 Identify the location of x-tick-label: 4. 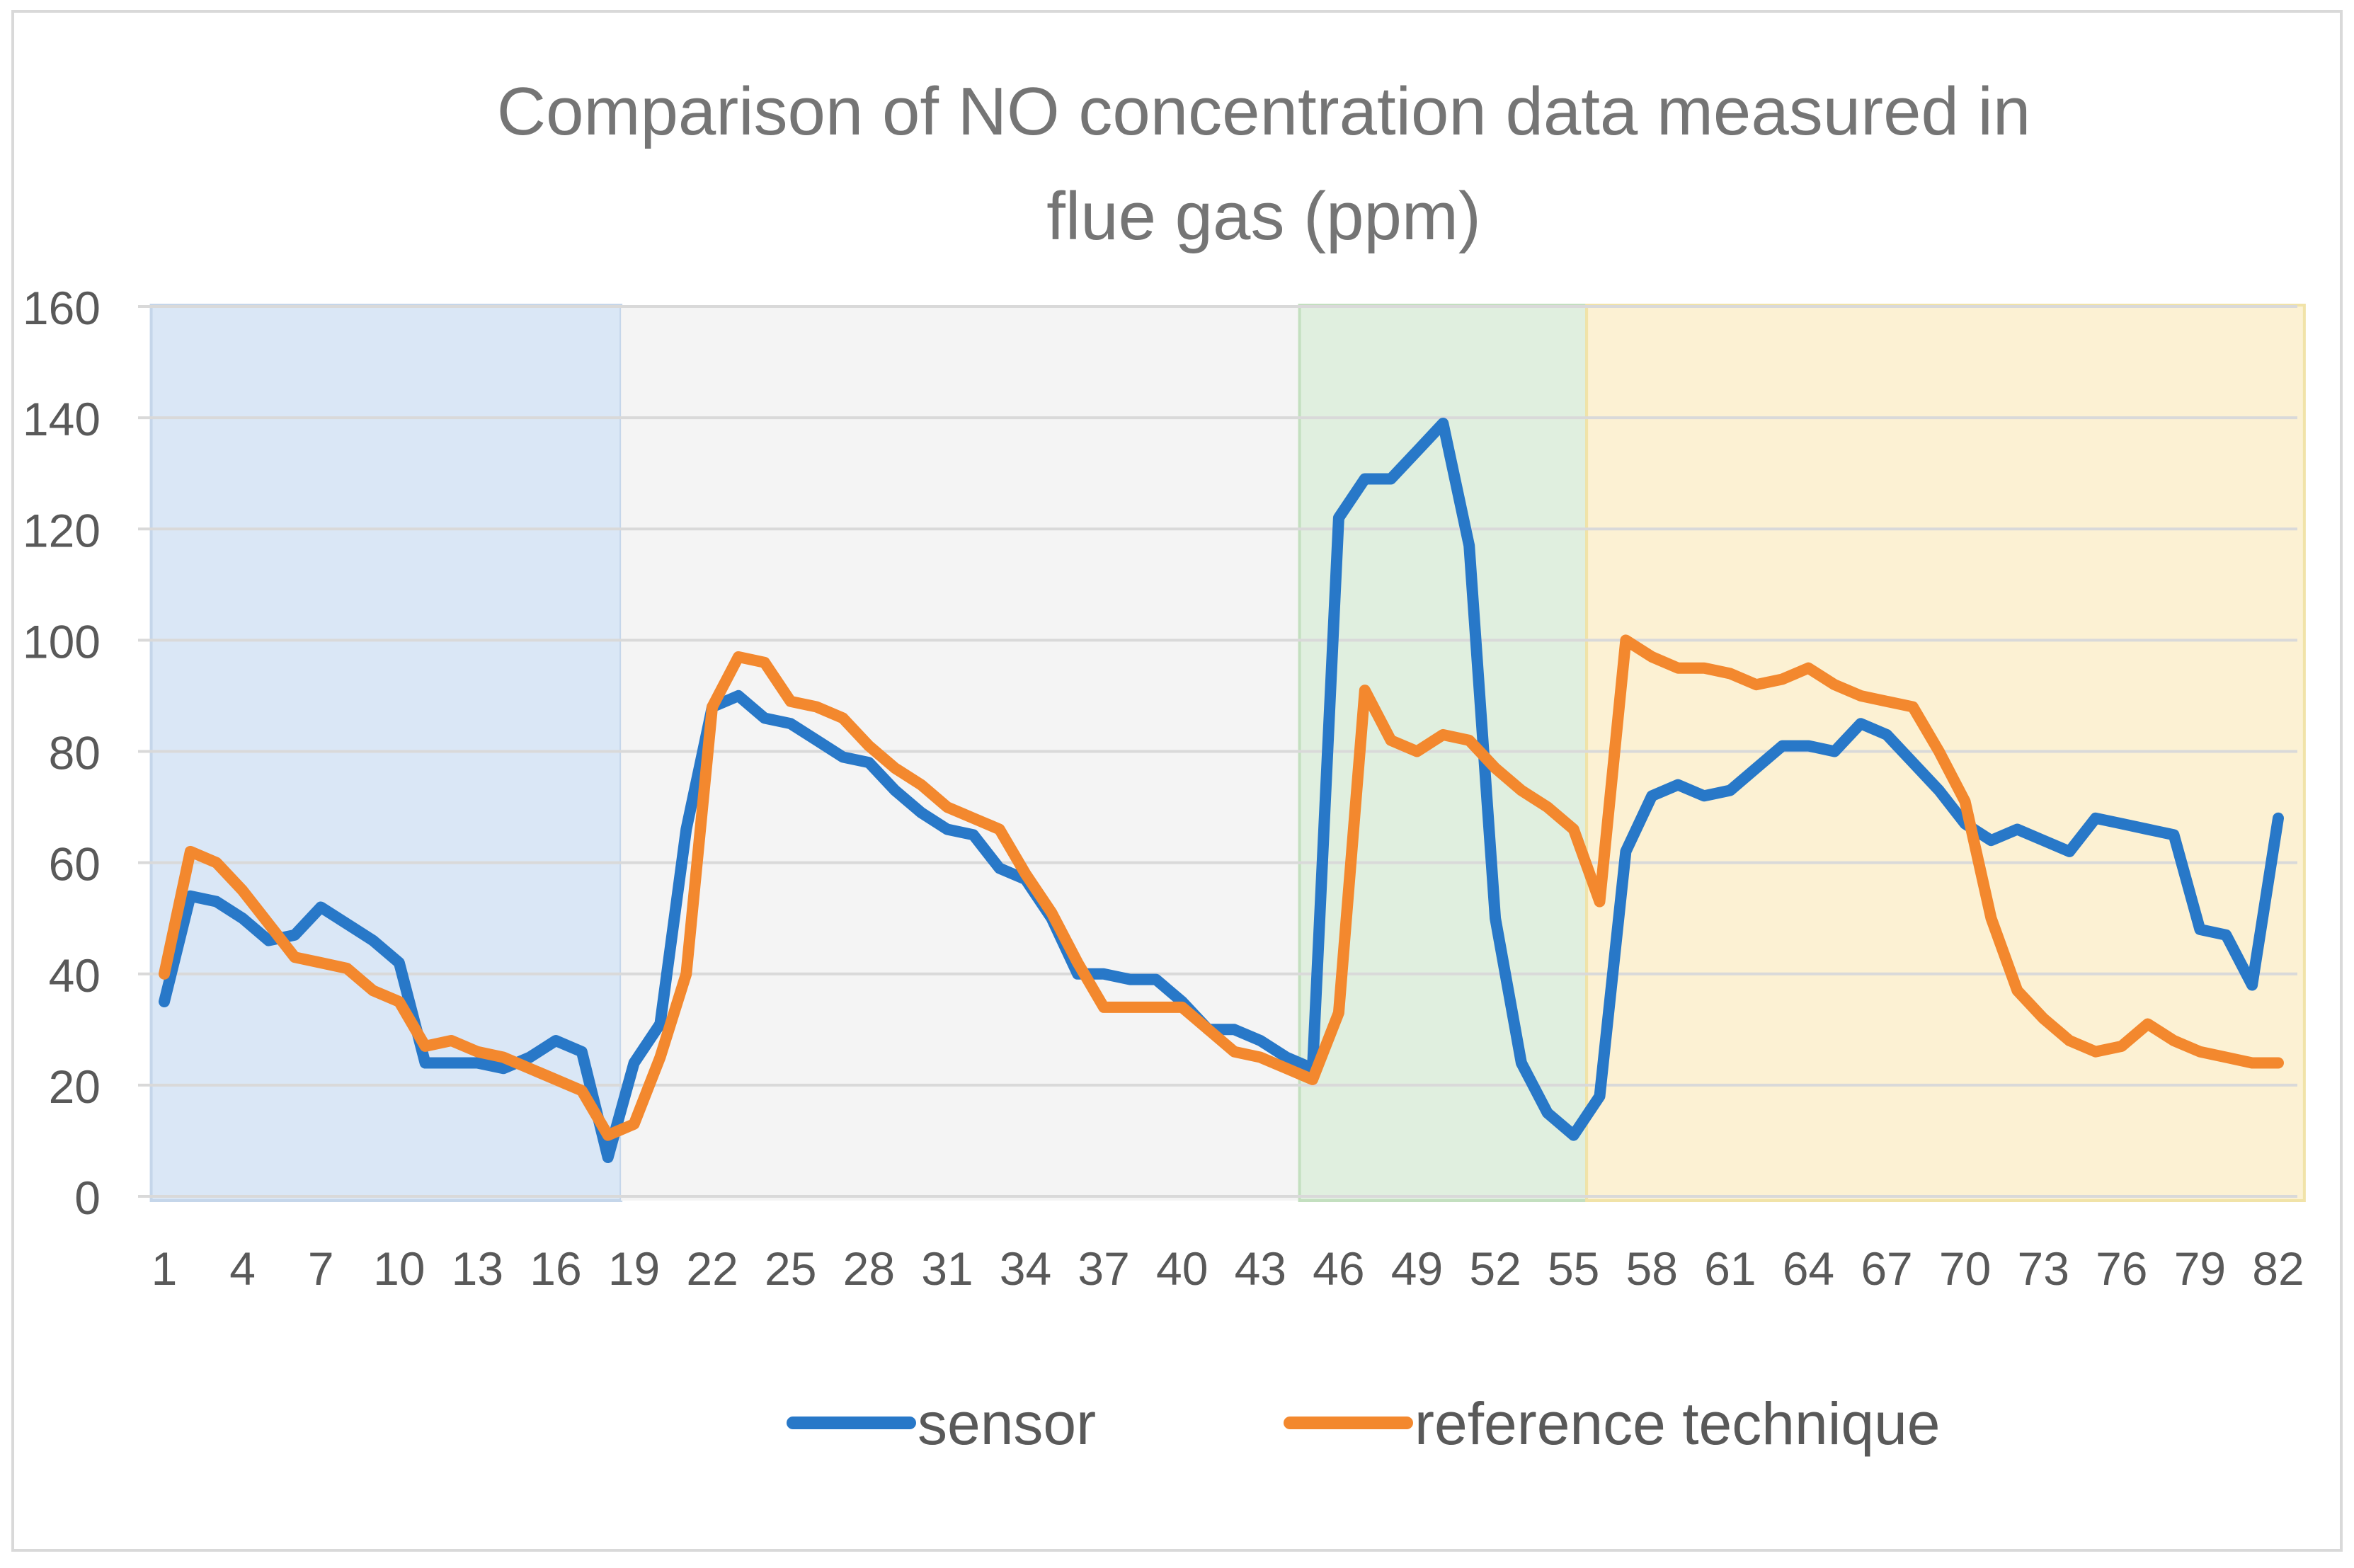
(242, 1268).